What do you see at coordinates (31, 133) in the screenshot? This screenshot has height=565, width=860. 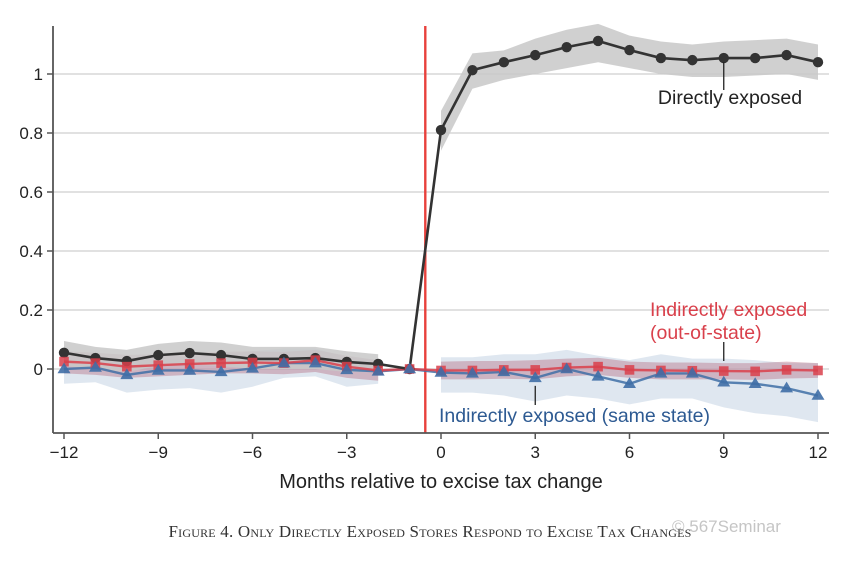 I see `y-tick-label: 0.8` at bounding box center [31, 133].